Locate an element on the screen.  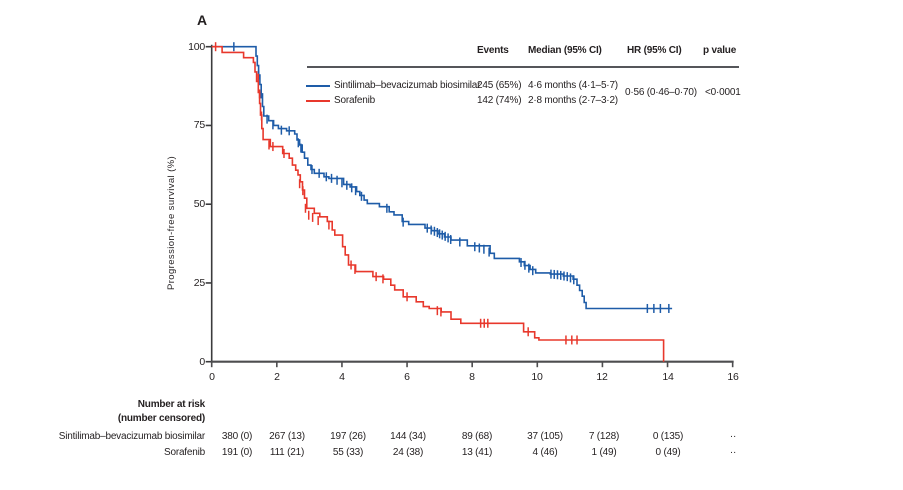
risk-cell: 0 (49) is located at coordinates (668, 452).